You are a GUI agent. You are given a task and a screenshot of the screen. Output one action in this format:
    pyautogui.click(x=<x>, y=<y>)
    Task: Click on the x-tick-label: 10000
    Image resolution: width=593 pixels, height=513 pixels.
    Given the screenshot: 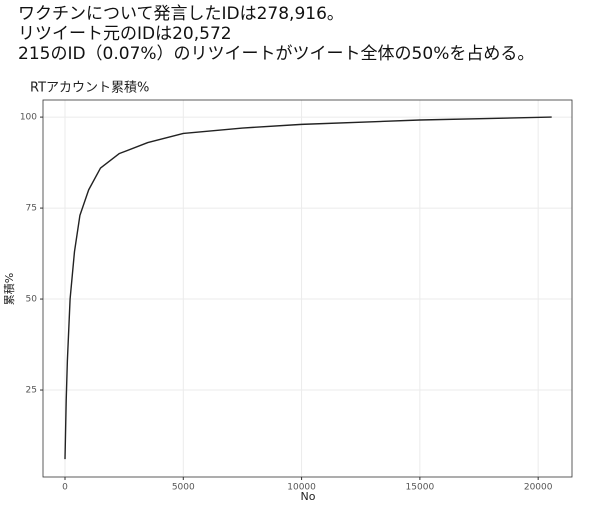 What is the action you would take?
    pyautogui.click(x=301, y=488)
    